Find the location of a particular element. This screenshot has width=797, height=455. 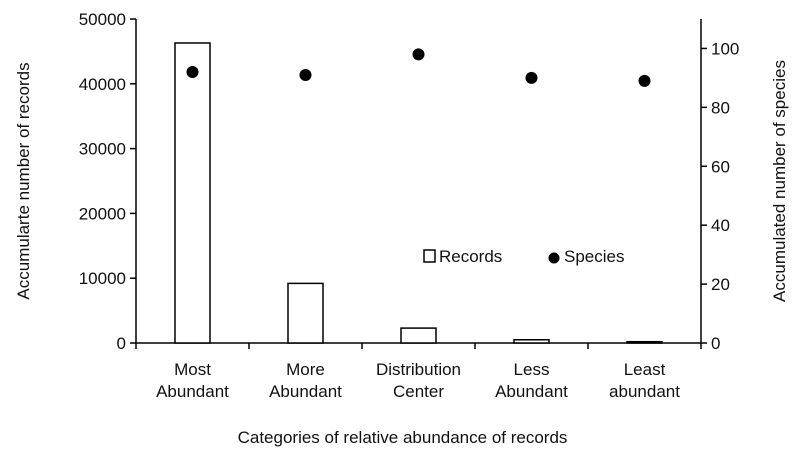

category-label: Most Abundant is located at coordinates (192, 380).